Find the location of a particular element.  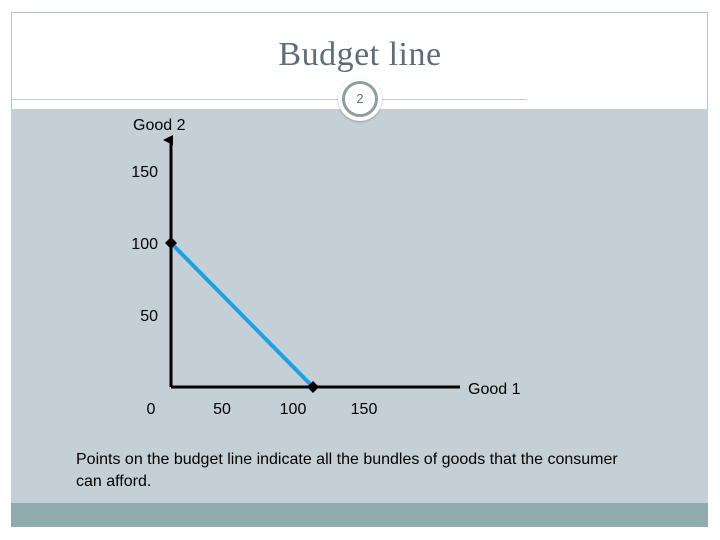

slide-title: Budget line is located at coordinates (360, 54).